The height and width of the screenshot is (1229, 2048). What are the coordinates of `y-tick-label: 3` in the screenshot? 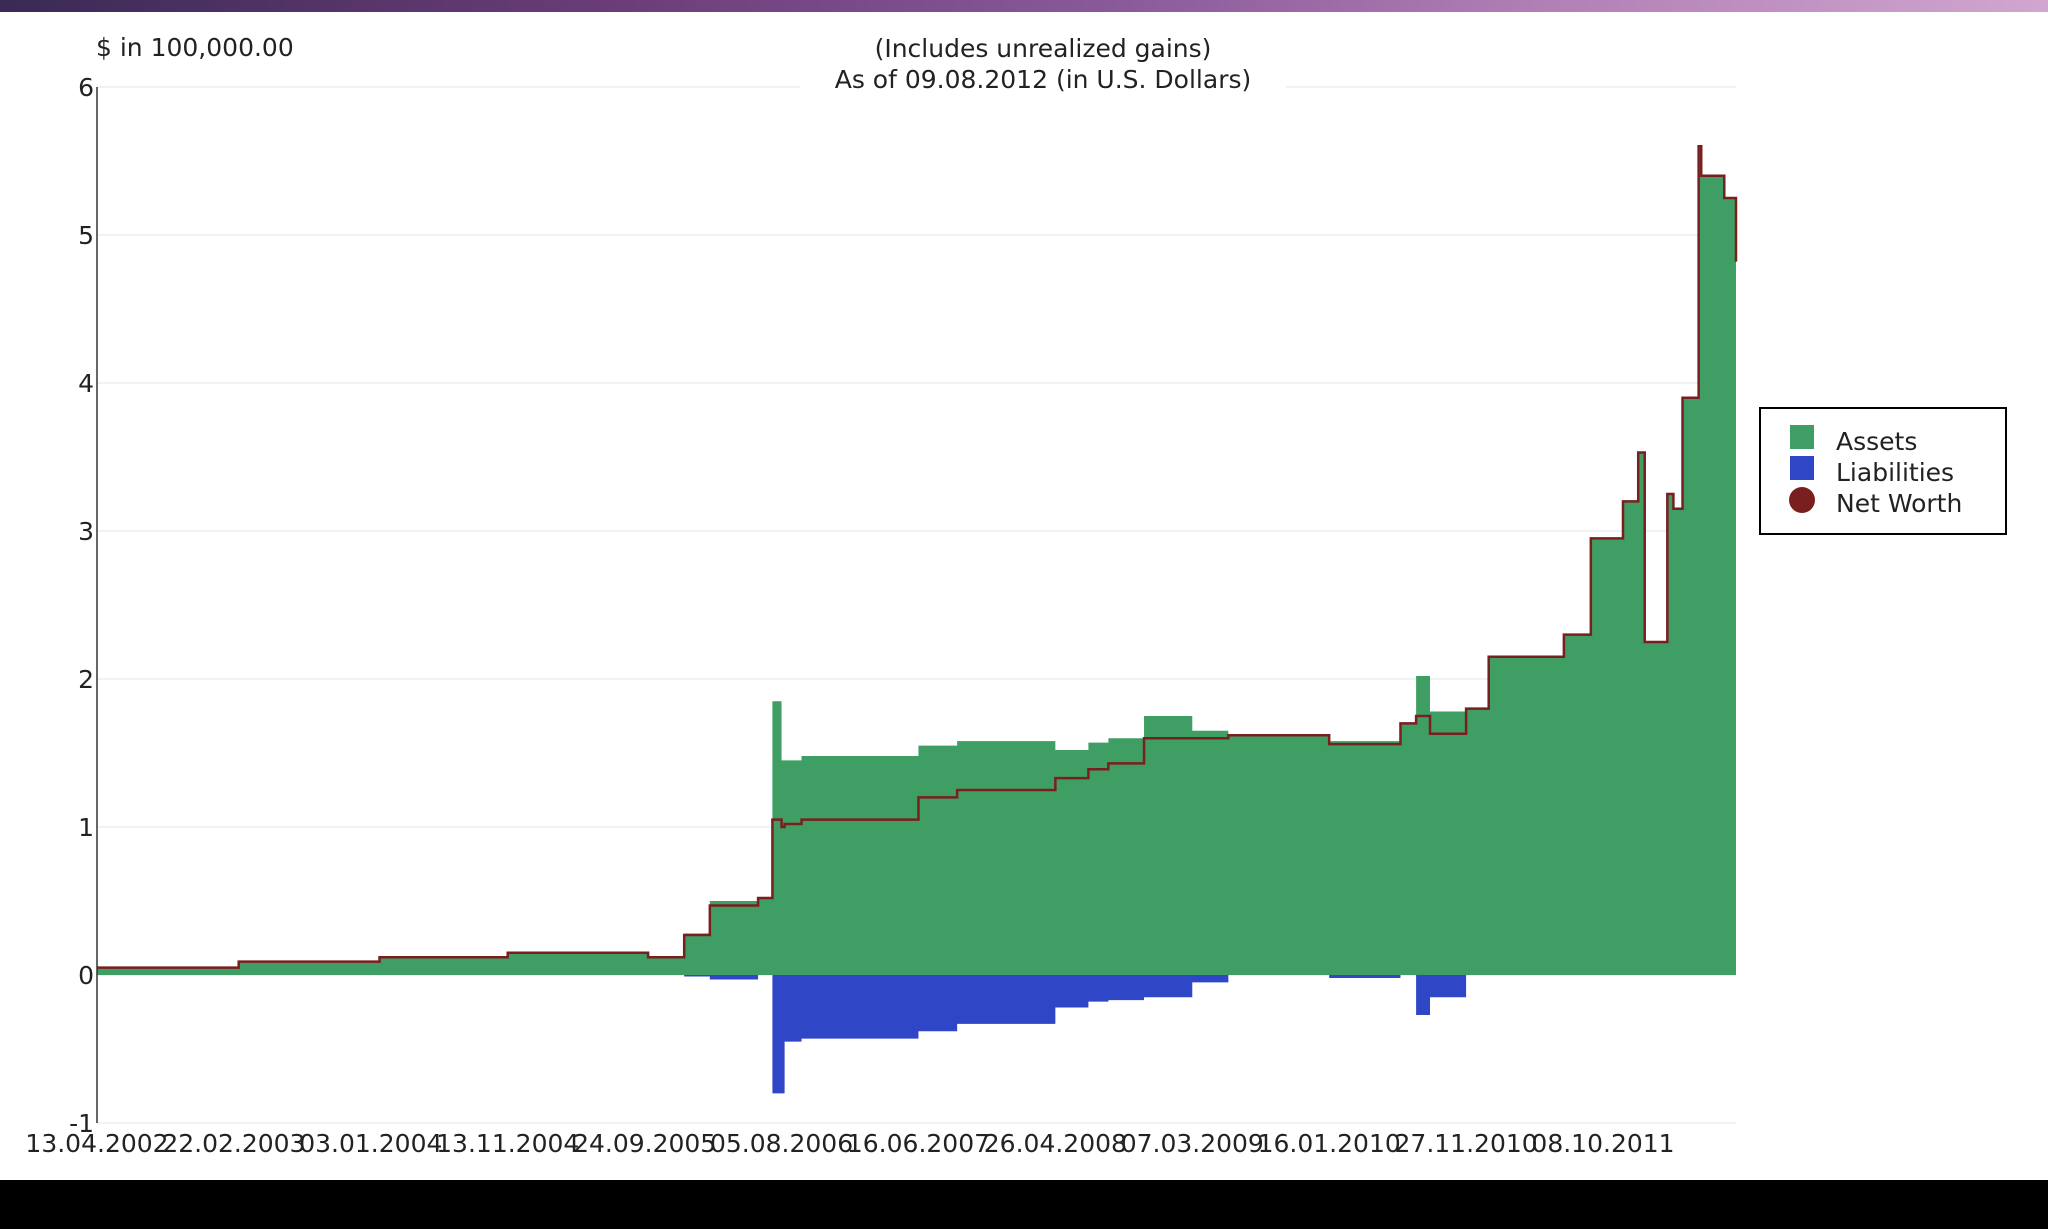 It's located at (86, 531).